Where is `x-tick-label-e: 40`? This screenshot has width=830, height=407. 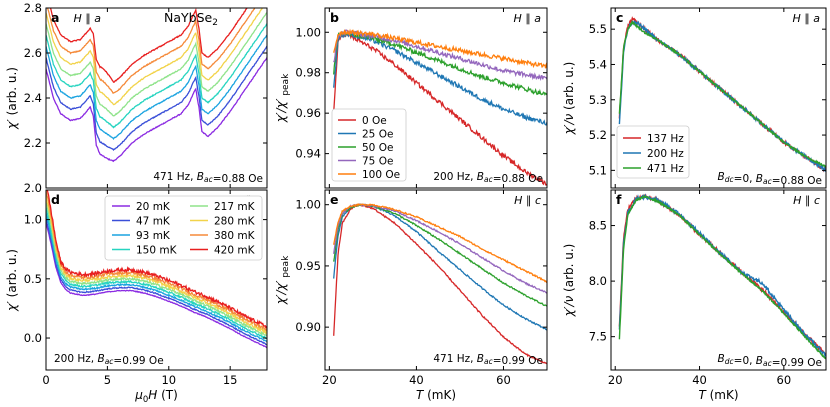 x-tick-label-e: 40 is located at coordinates (416, 380).